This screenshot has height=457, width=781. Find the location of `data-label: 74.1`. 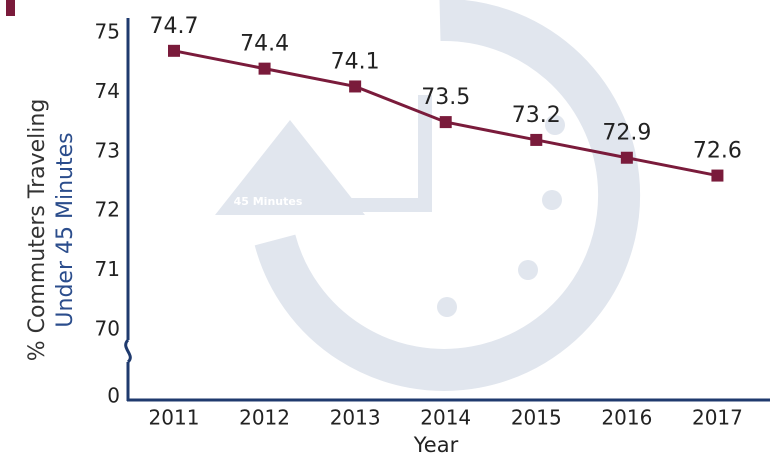

data-label: 74.1 is located at coordinates (355, 61).